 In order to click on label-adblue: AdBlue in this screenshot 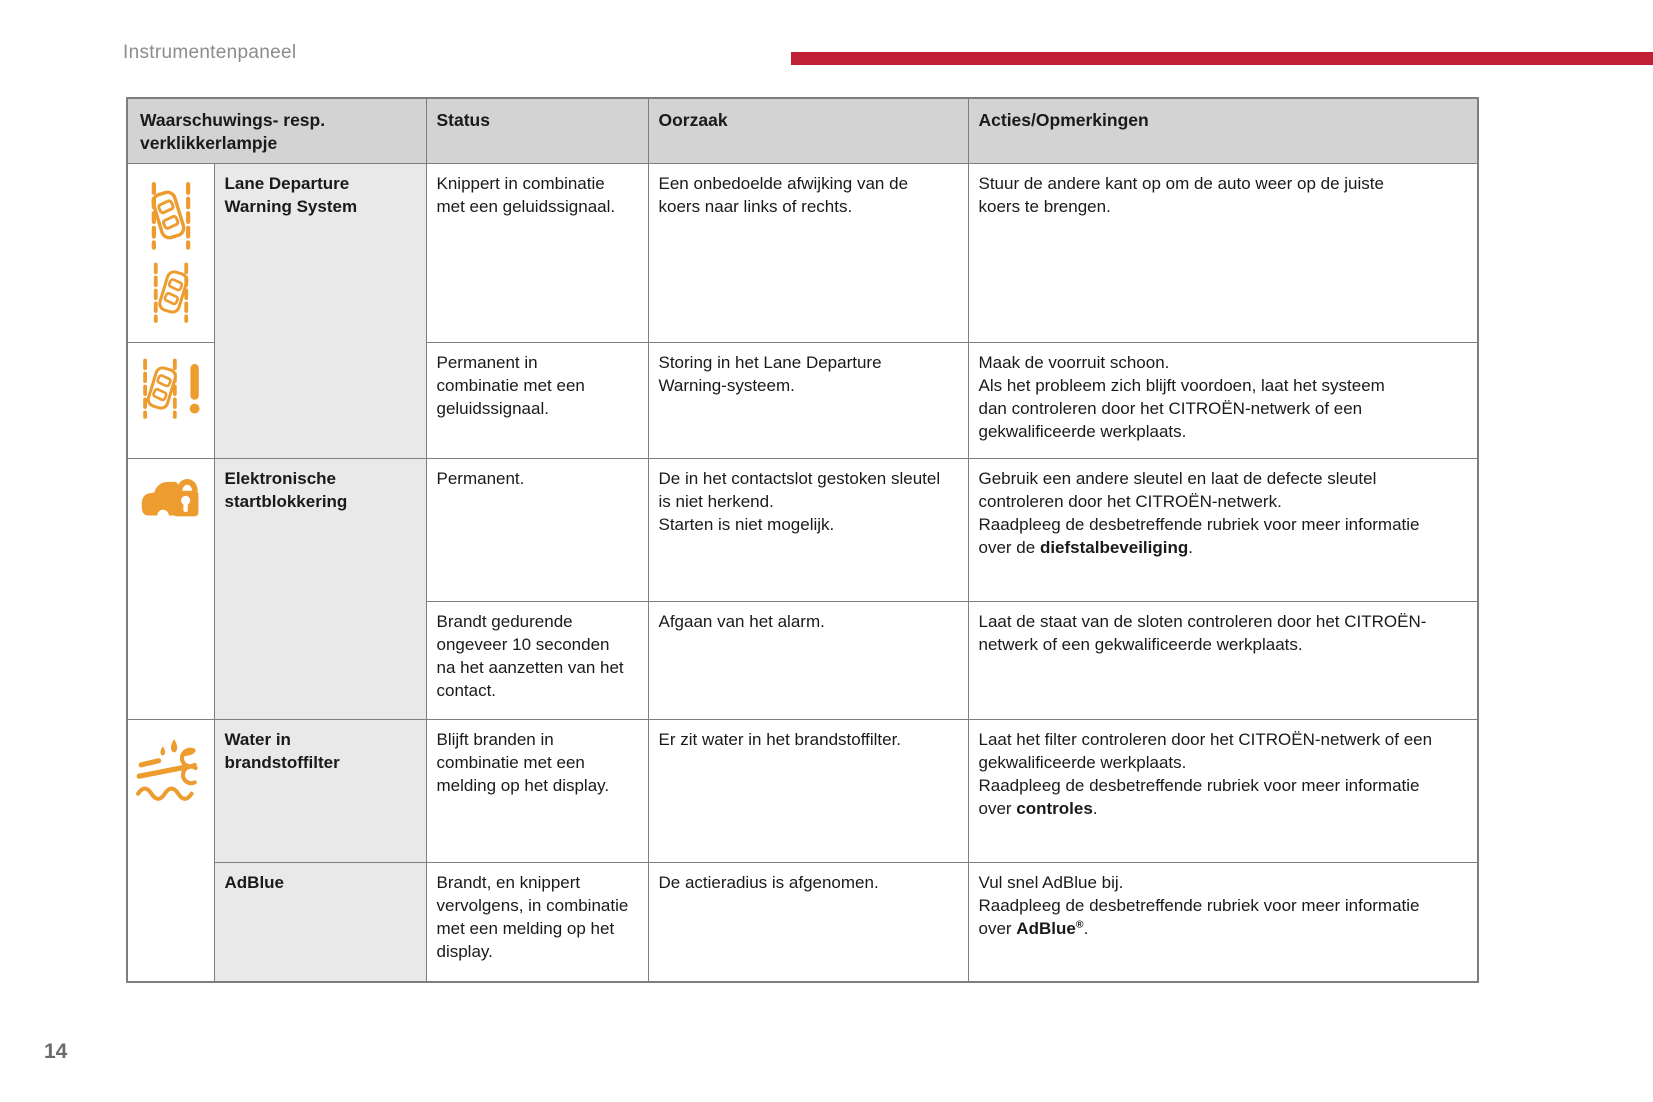, I will do `click(320, 922)`.